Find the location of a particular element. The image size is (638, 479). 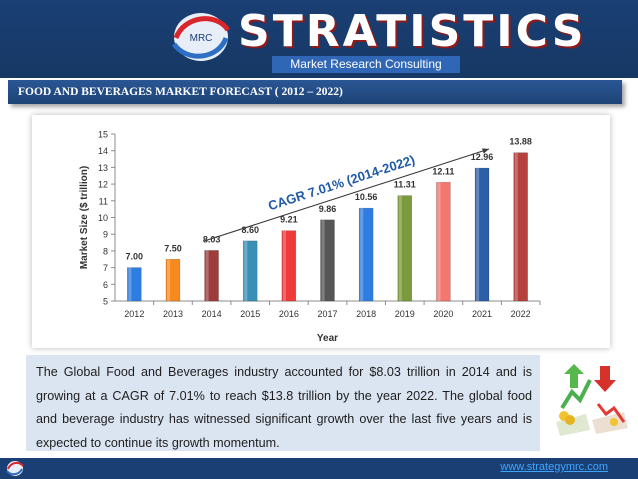

stratistics-globe-logo-icon: MRC is located at coordinates (201, 37).